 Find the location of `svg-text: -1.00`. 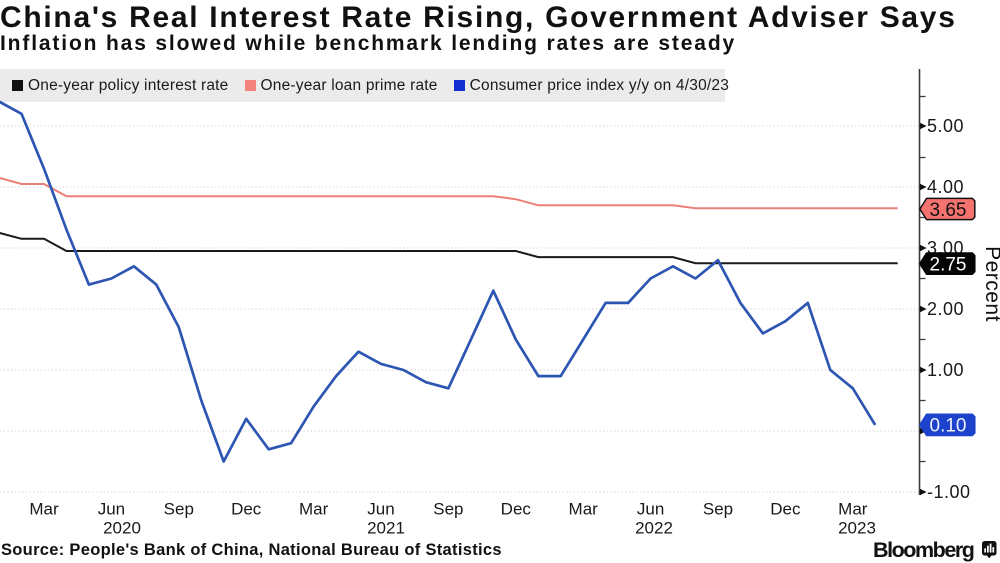

svg-text: -1.00 is located at coordinates (949, 492).